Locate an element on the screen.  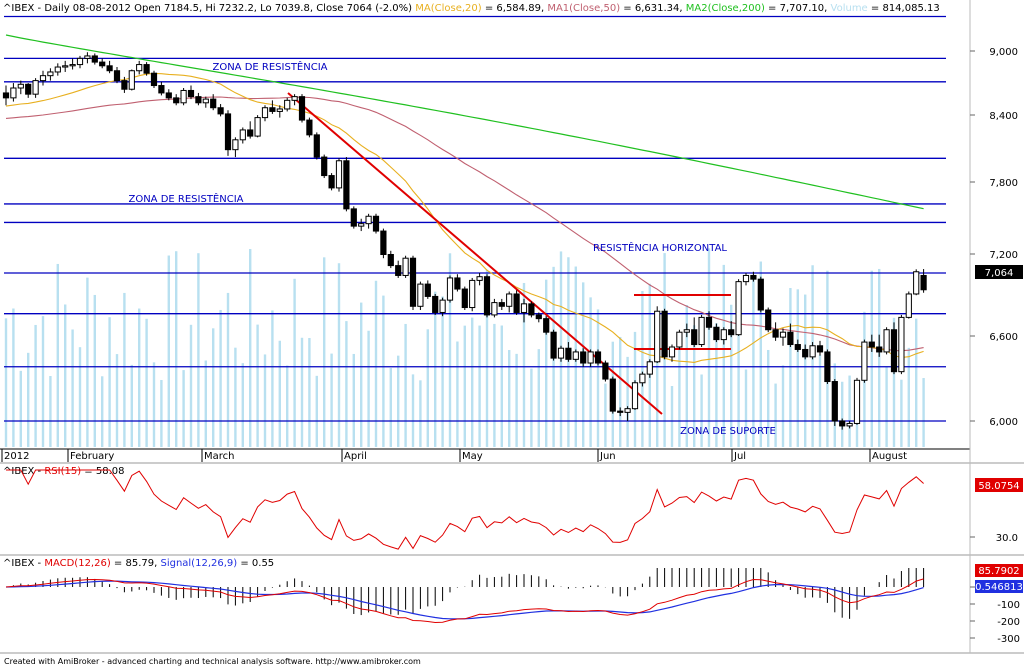
x-tick: August is located at coordinates (889, 456).